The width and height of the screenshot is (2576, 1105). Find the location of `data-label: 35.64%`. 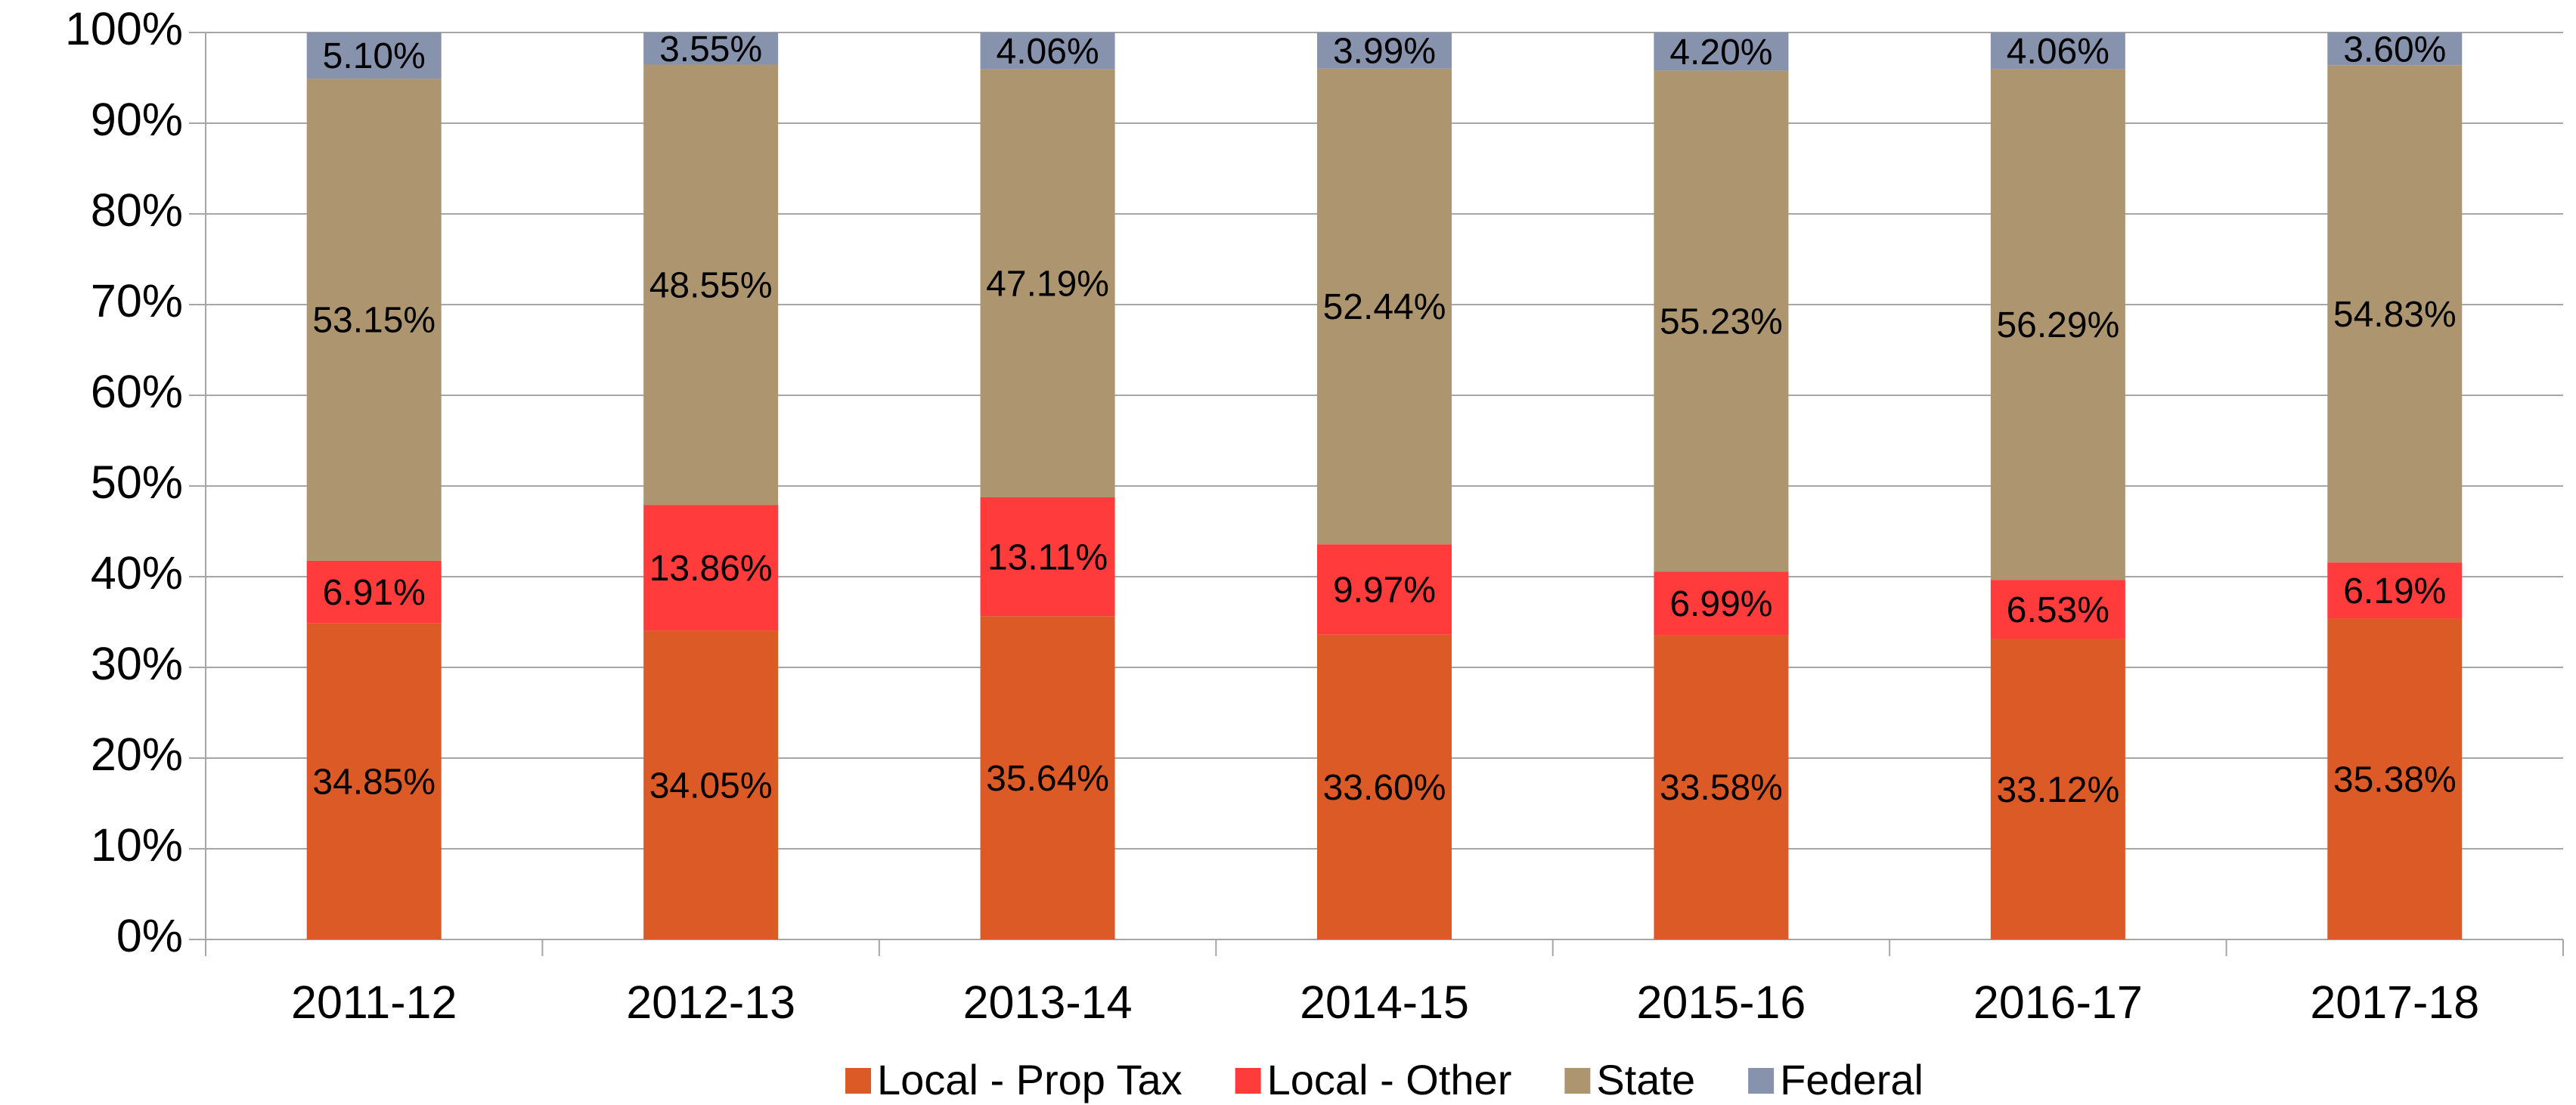

data-label: 35.64% is located at coordinates (1047, 779).